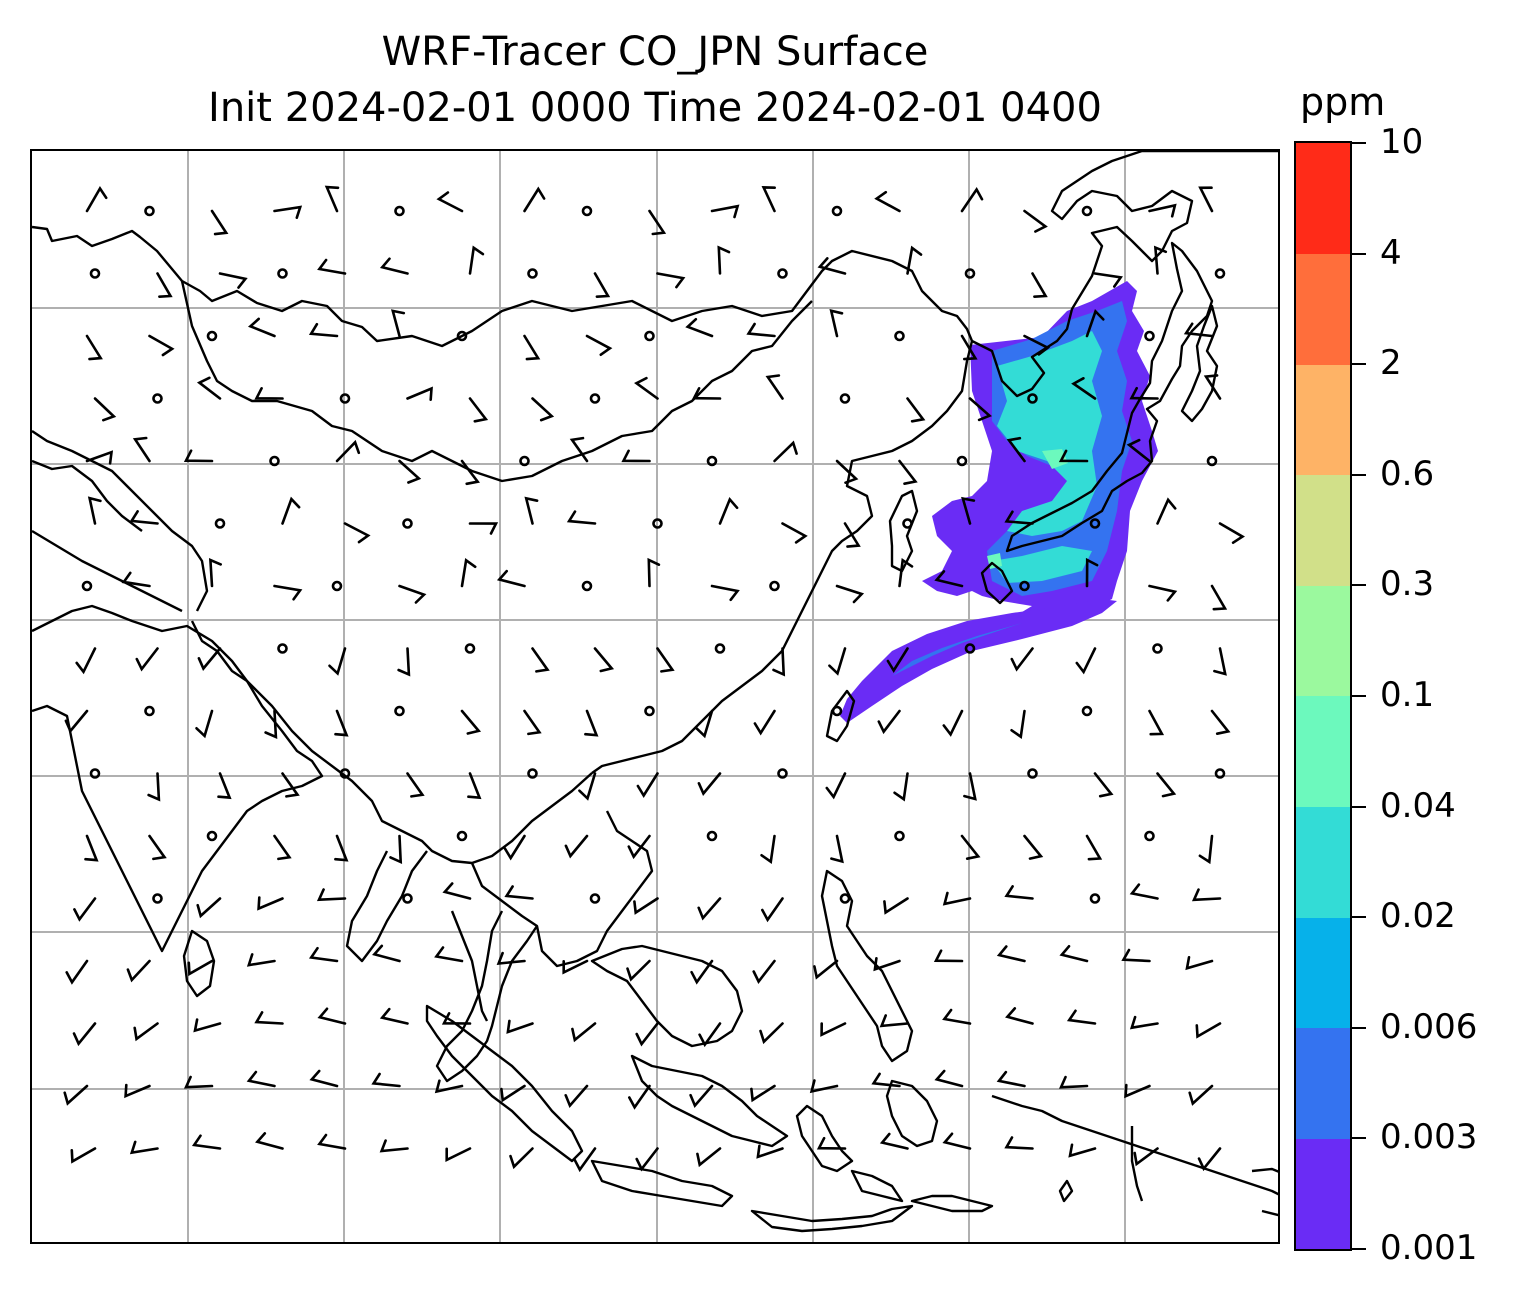 The height and width of the screenshot is (1306, 1528). What do you see at coordinates (1042, 564) in the screenshot?
I see `plume-contour` at bounding box center [1042, 564].